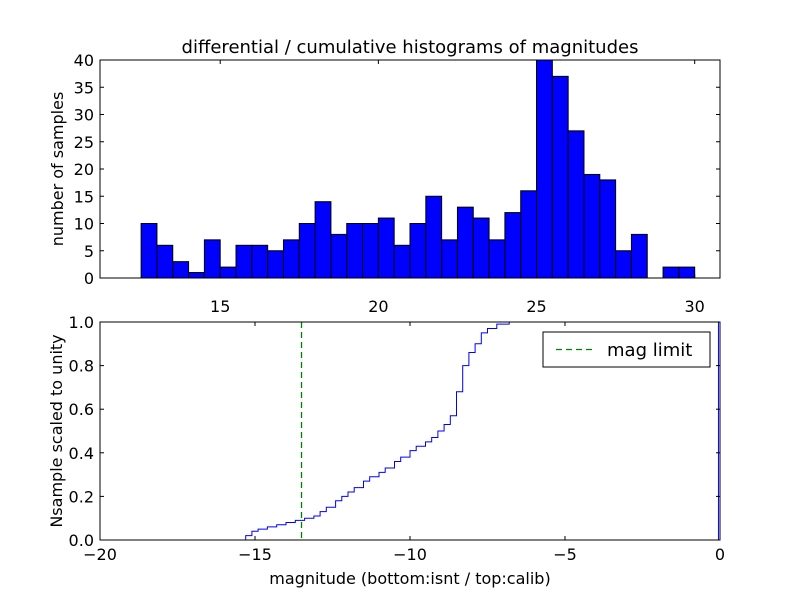 The height and width of the screenshot is (604, 800). I want to click on y-tick-label: 40, so click(84, 60).